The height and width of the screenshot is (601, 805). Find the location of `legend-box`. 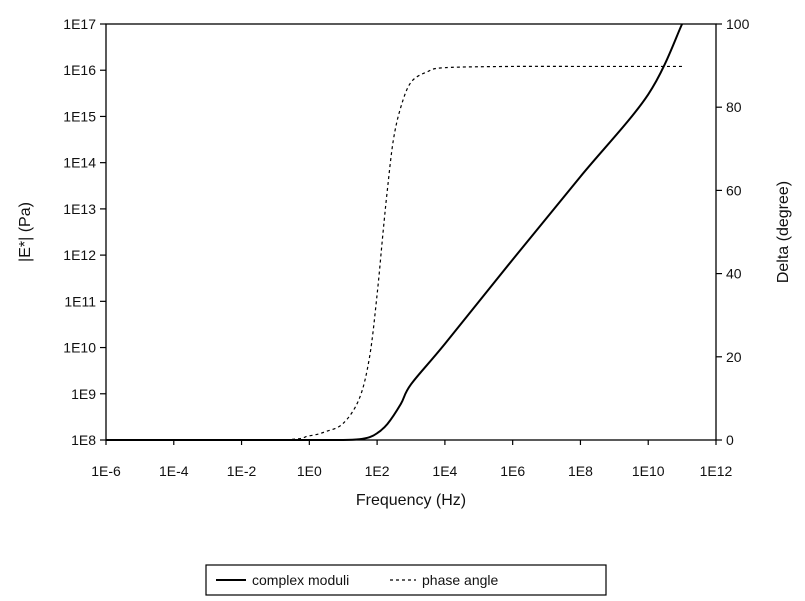

legend-box is located at coordinates (406, 580).